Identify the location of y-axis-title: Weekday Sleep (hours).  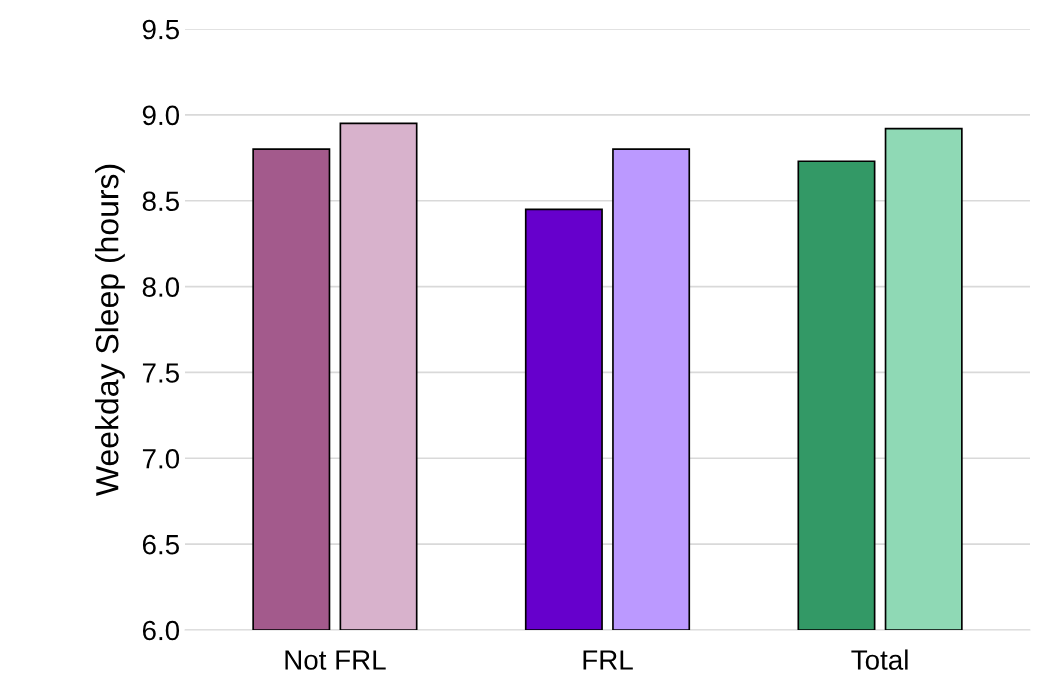
(110, 330).